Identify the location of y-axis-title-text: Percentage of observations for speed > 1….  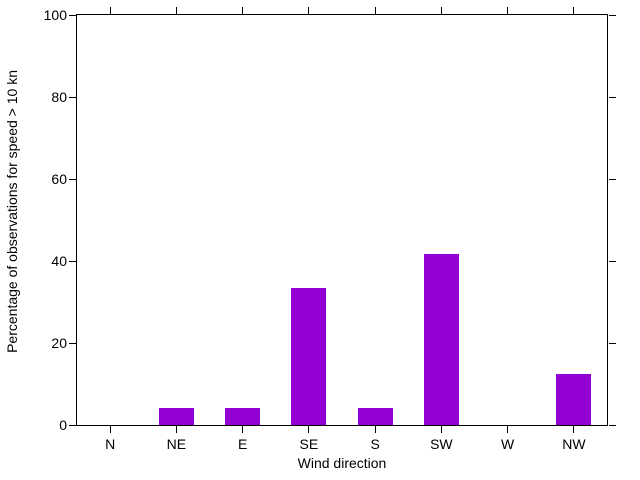
(12, 211).